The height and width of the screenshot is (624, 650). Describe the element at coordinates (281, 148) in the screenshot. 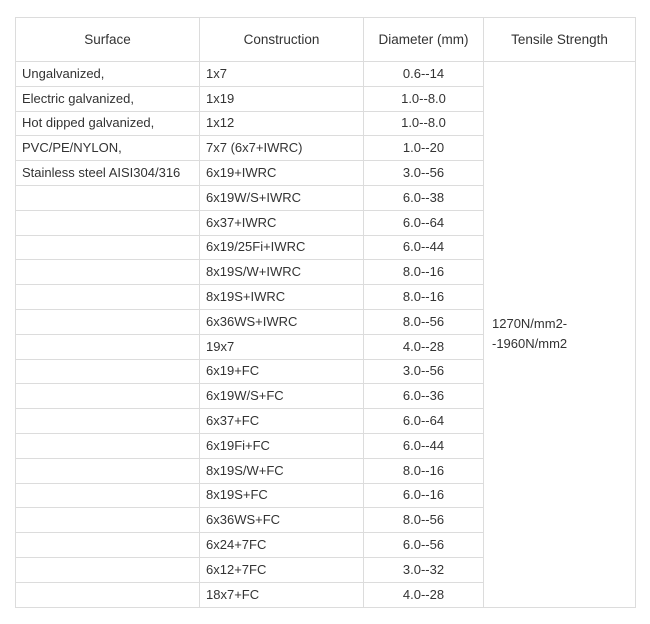

I see `construction-cell: 7x7 (6x7+IWRC)` at that location.